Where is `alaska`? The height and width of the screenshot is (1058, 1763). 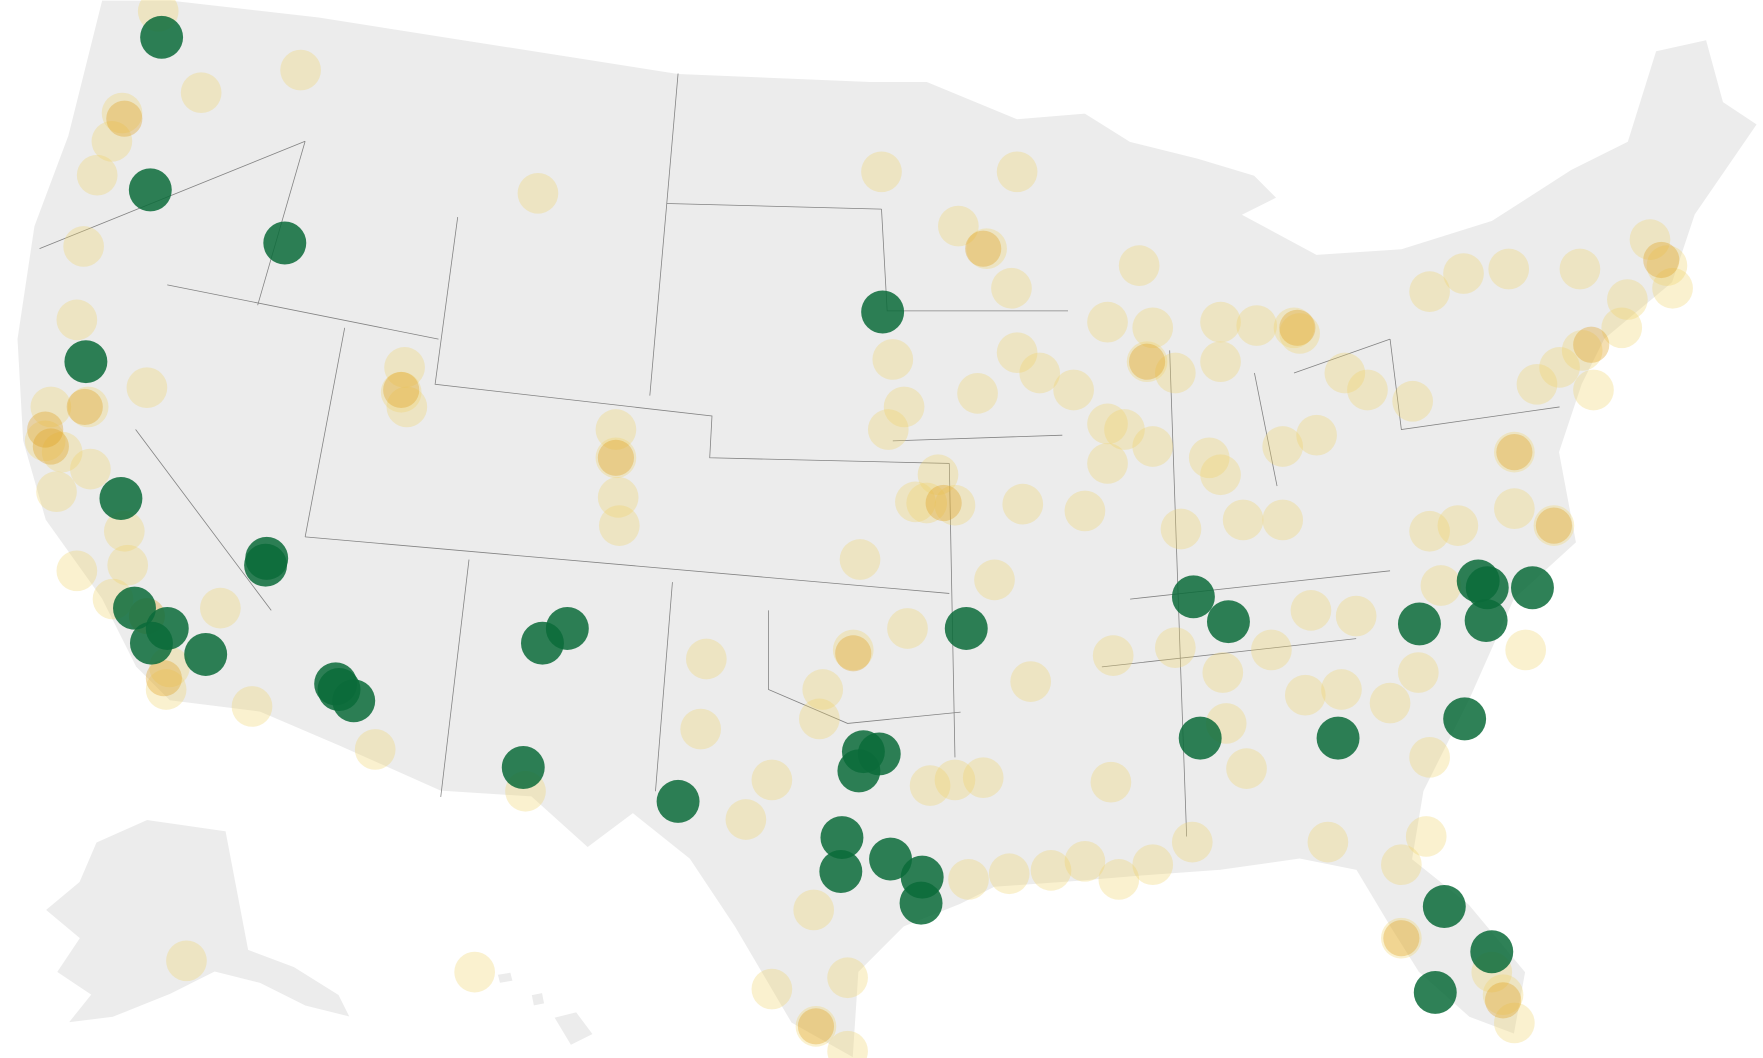 alaska is located at coordinates (198, 921).